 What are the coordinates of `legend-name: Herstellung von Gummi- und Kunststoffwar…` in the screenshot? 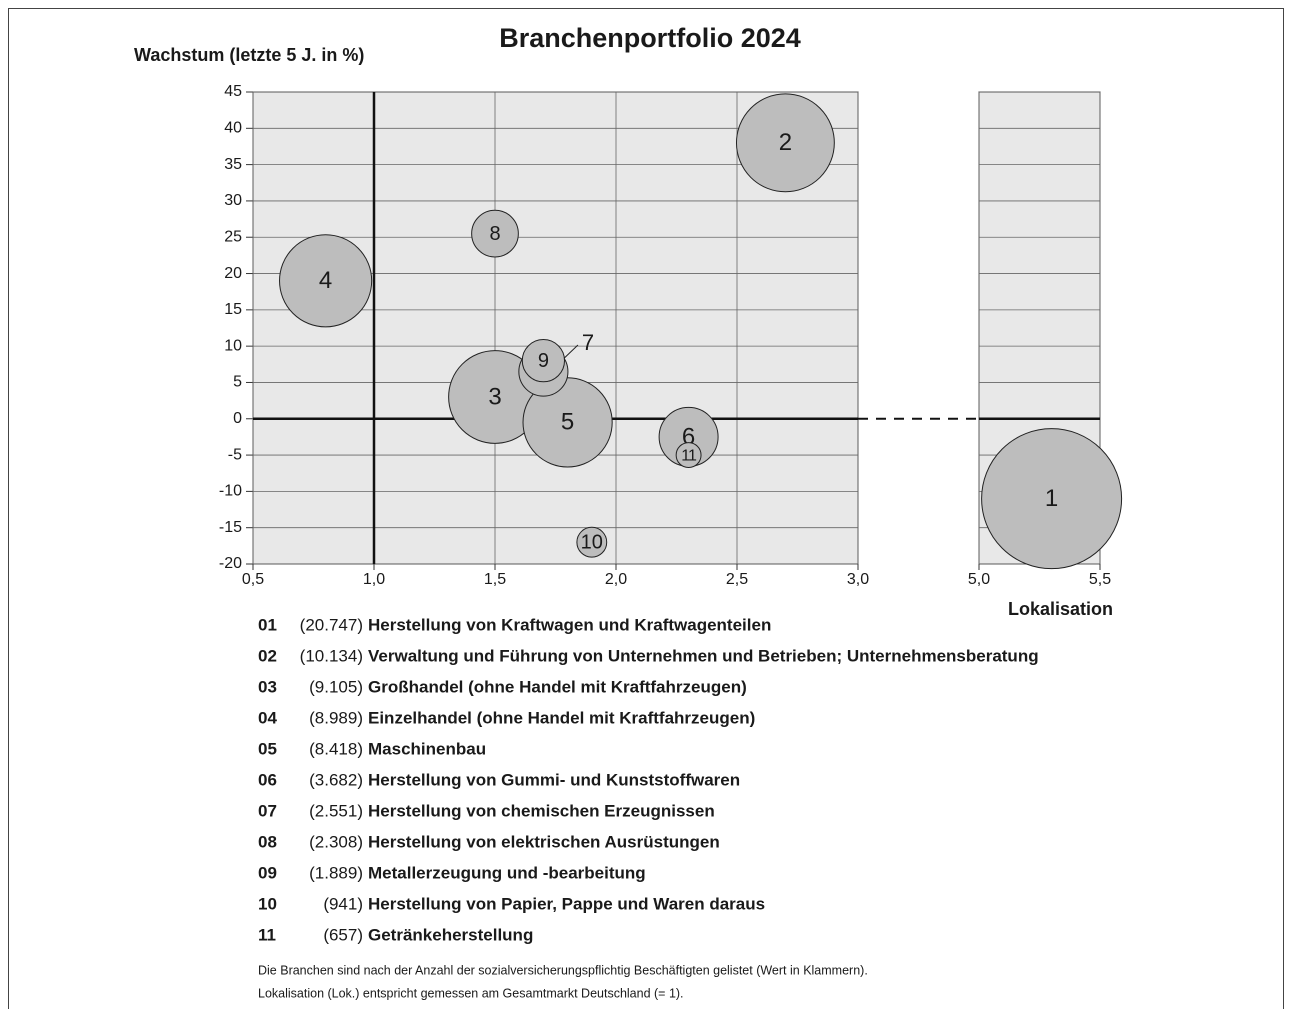 It's located at (554, 779).